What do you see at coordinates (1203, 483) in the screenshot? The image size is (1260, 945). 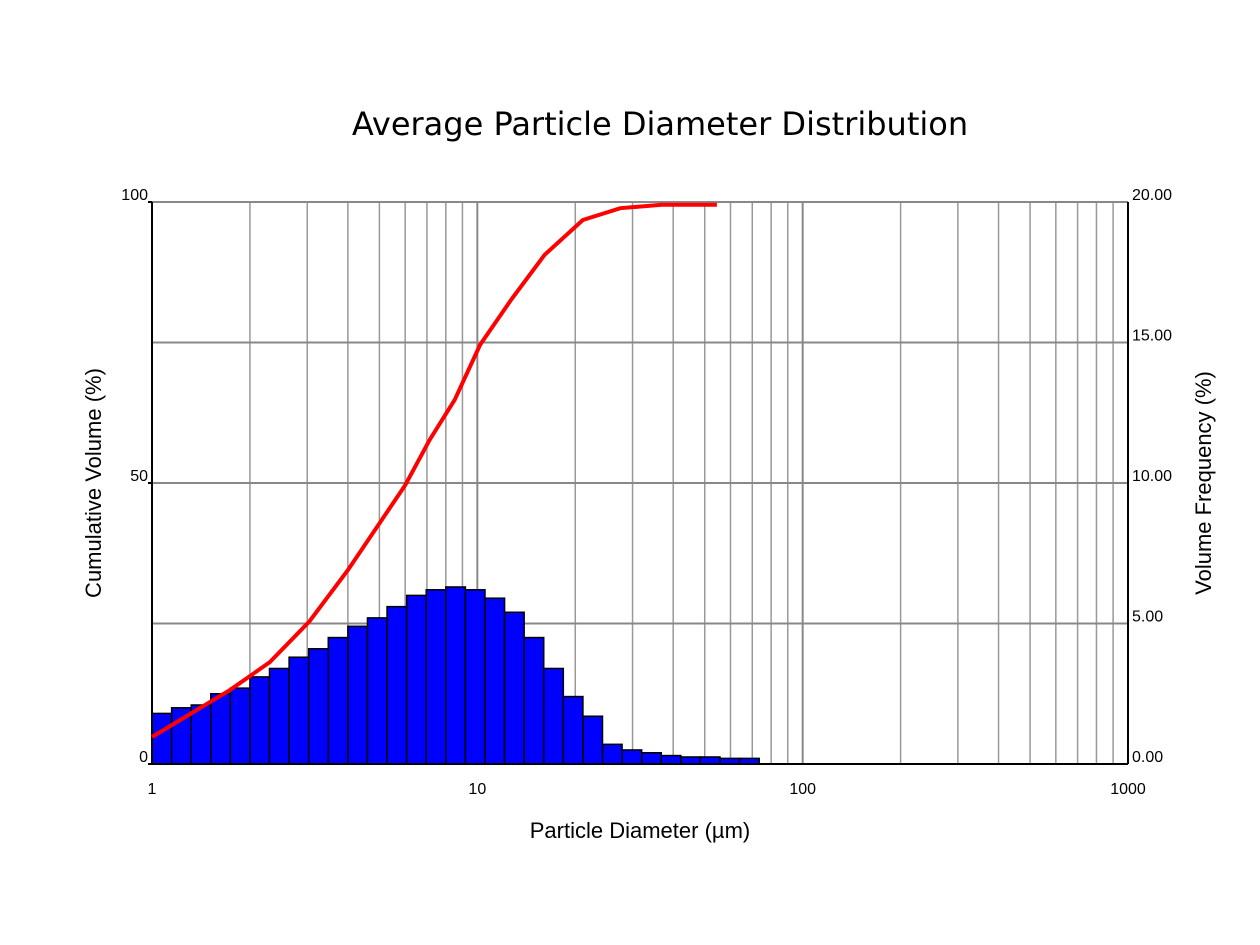 I see `y2-axis-label: Volume Frequency (%)` at bounding box center [1203, 483].